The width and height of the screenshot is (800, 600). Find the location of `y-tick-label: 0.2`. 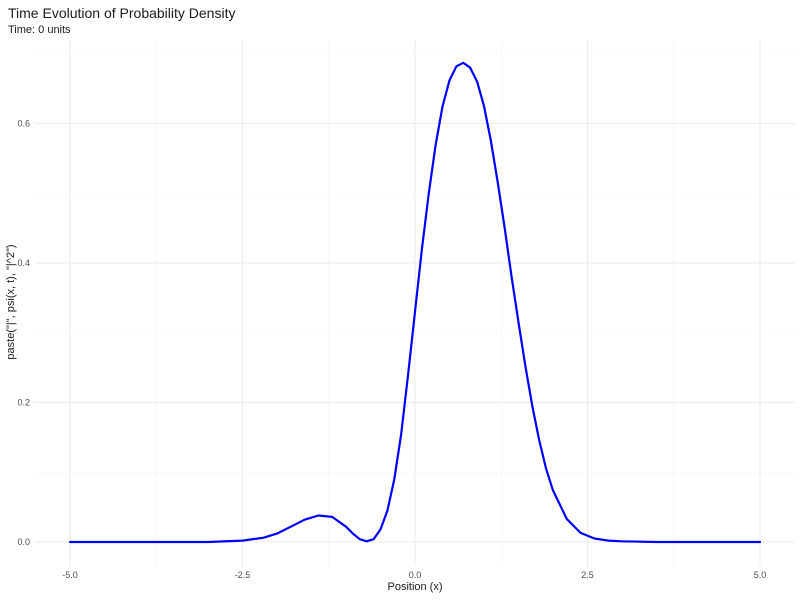

y-tick-label: 0.2 is located at coordinates (23, 403).